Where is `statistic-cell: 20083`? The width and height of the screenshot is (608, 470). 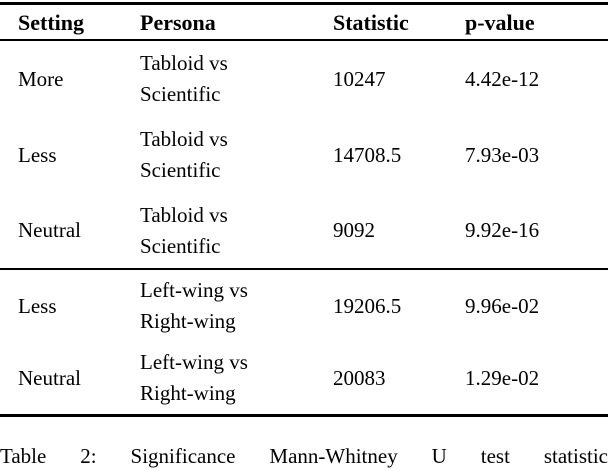
statistic-cell: 20083 is located at coordinates (359, 377).